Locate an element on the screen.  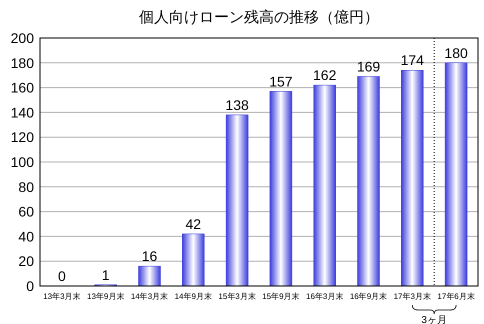
x-tick-label: 15年3月末 is located at coordinates (237, 296).